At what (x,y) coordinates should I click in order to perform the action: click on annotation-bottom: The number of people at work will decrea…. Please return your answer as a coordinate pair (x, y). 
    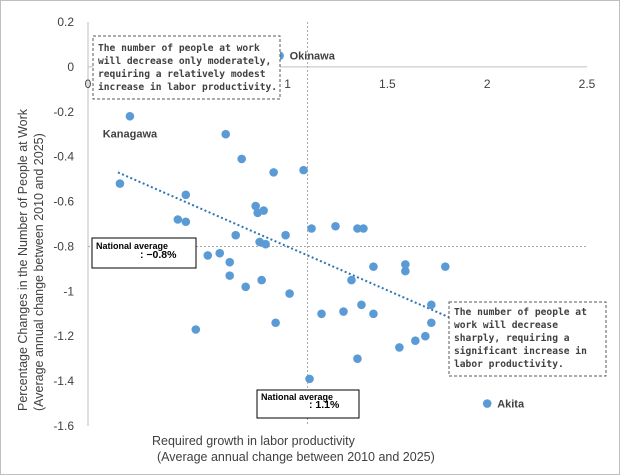
    Looking at the image, I should click on (527, 339).